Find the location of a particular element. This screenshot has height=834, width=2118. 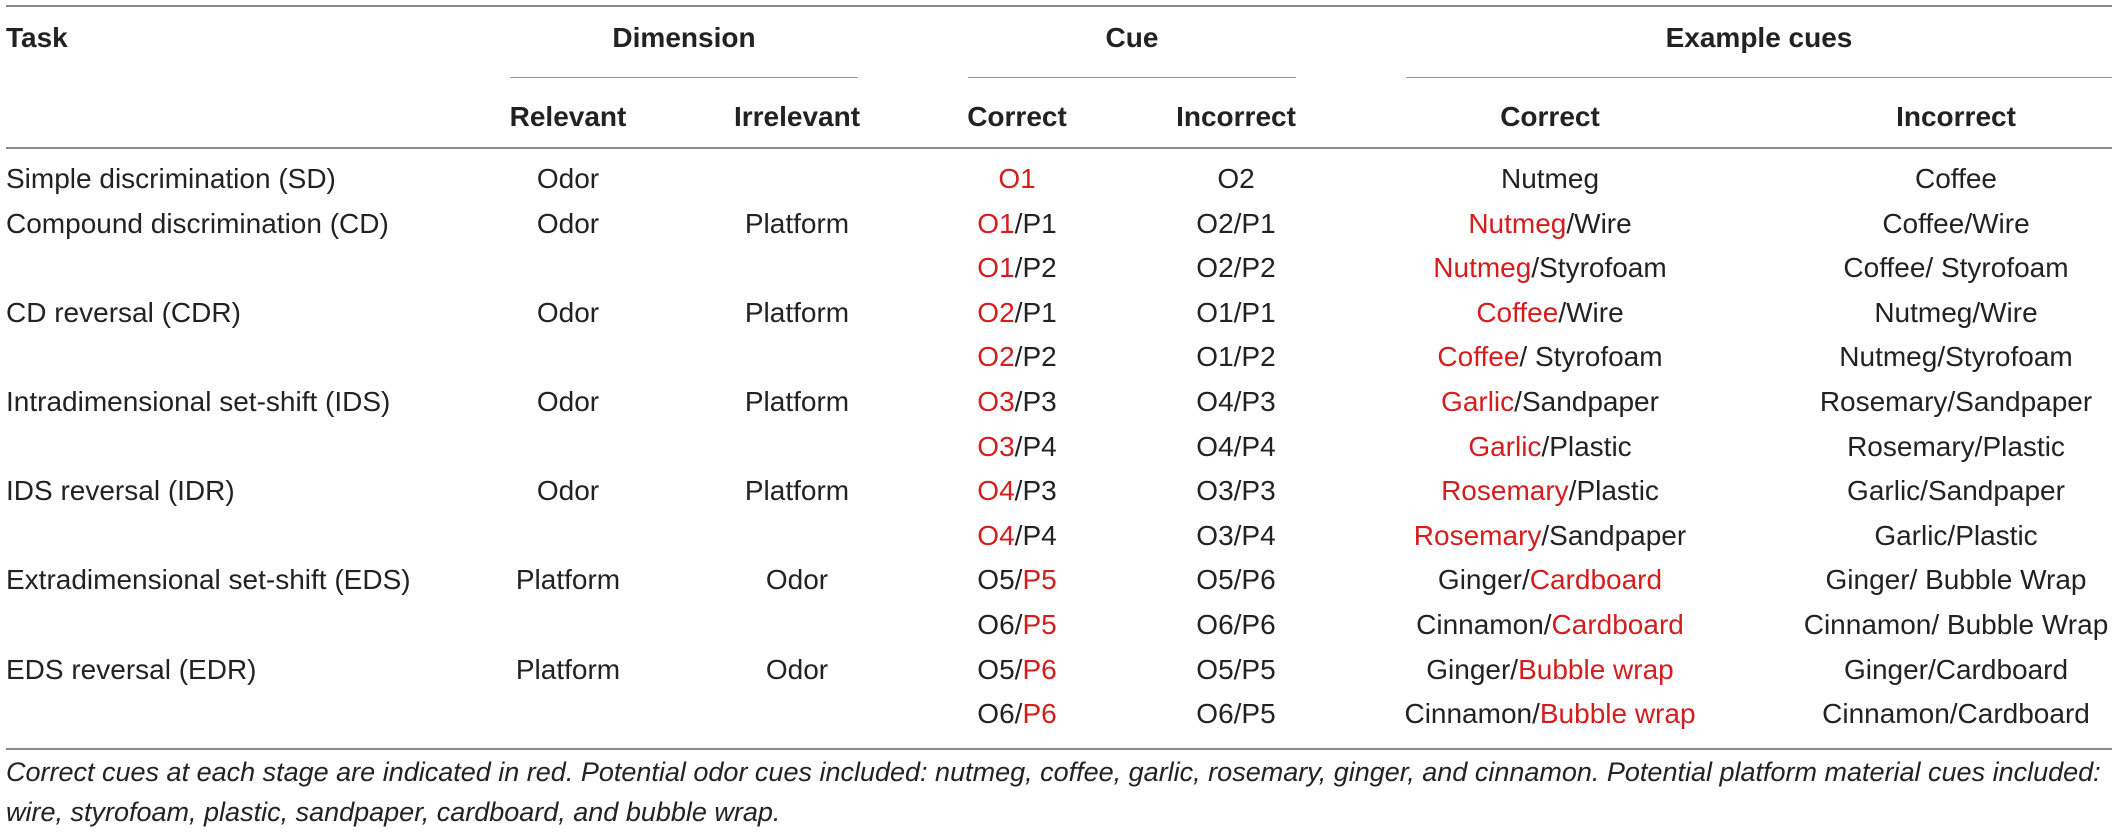

header-cue-correct: Correct is located at coordinates (1017, 116).